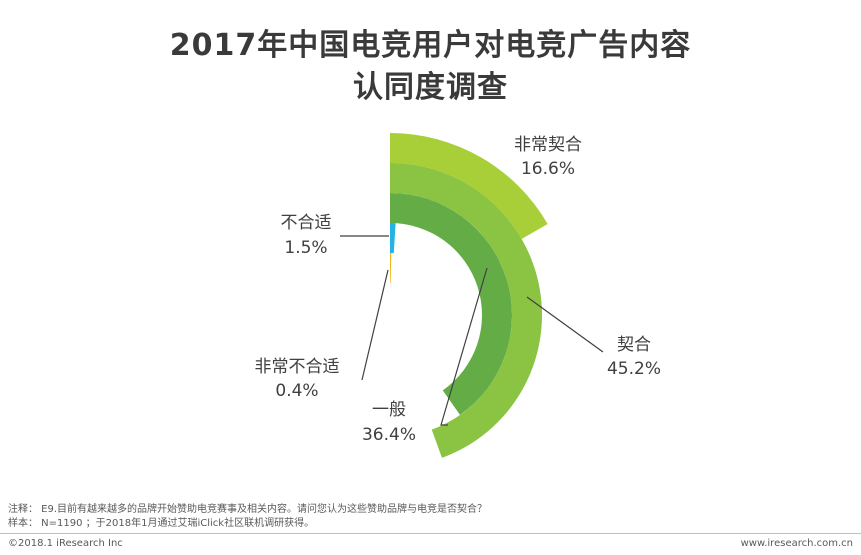 This screenshot has width=861, height=555. What do you see at coordinates (464, 346) in the screenshot?
I see `leader-line-neutral` at bounding box center [464, 346].